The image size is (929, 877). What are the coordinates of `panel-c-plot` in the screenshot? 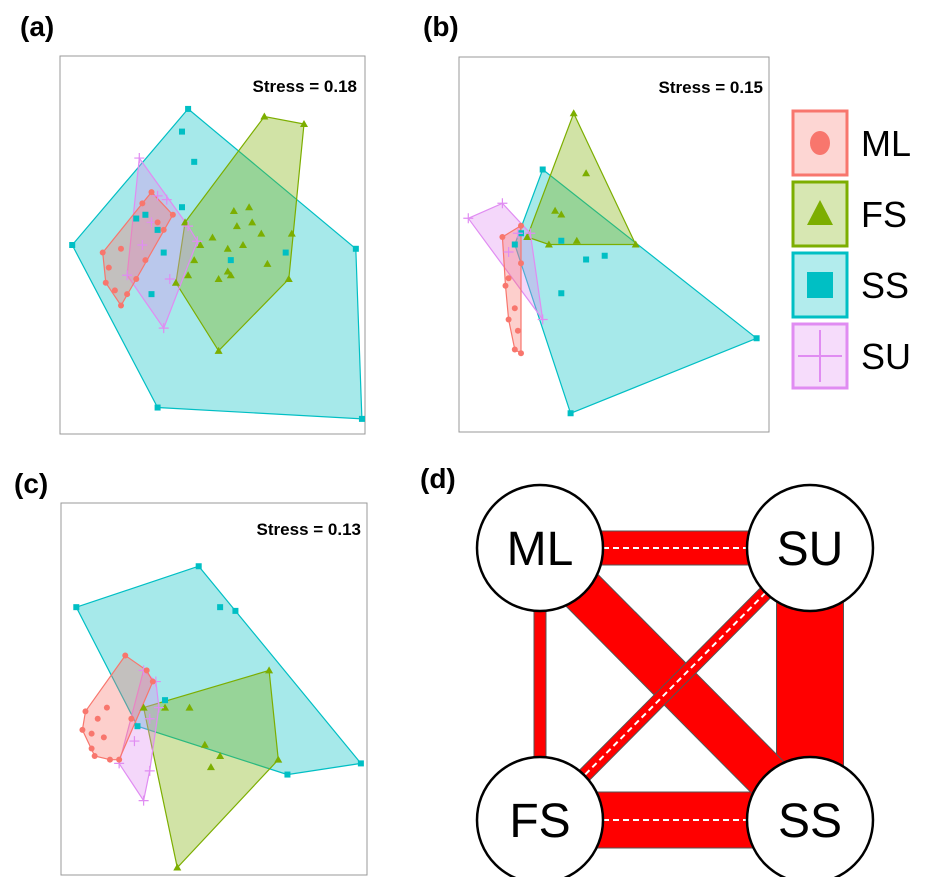 It's located at (218, 717).